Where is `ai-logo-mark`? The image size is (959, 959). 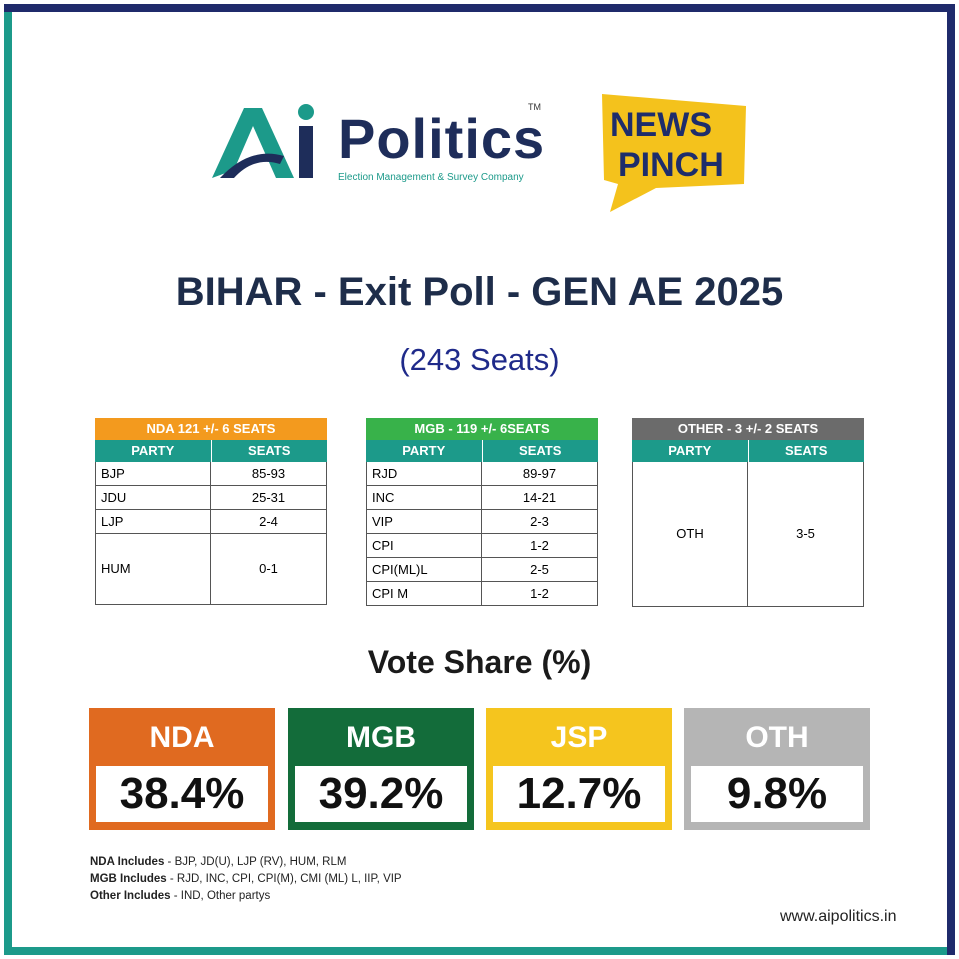
ai-logo-mark is located at coordinates (263, 141).